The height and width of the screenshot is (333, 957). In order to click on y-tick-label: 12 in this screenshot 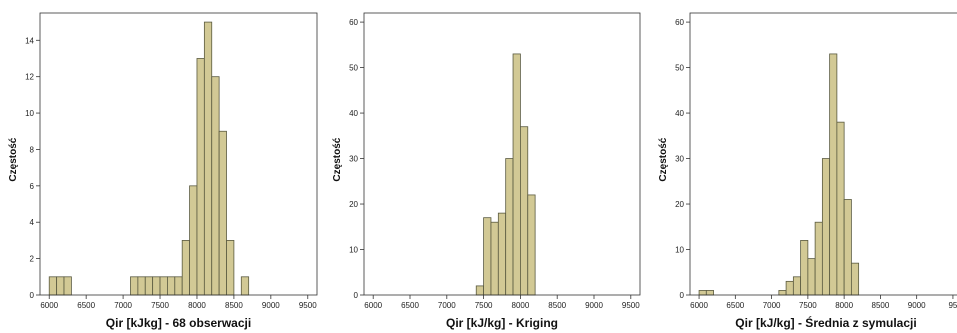, I will do `click(29, 77)`.